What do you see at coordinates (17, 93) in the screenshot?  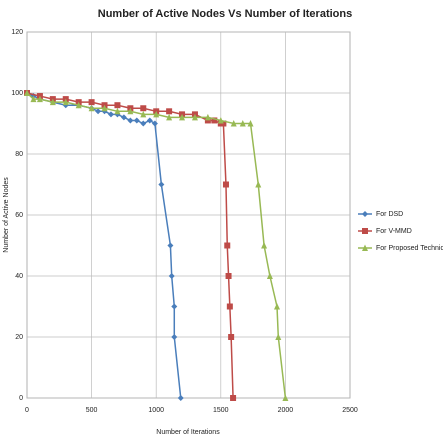 I see `y-tick-label: 100` at bounding box center [17, 93].